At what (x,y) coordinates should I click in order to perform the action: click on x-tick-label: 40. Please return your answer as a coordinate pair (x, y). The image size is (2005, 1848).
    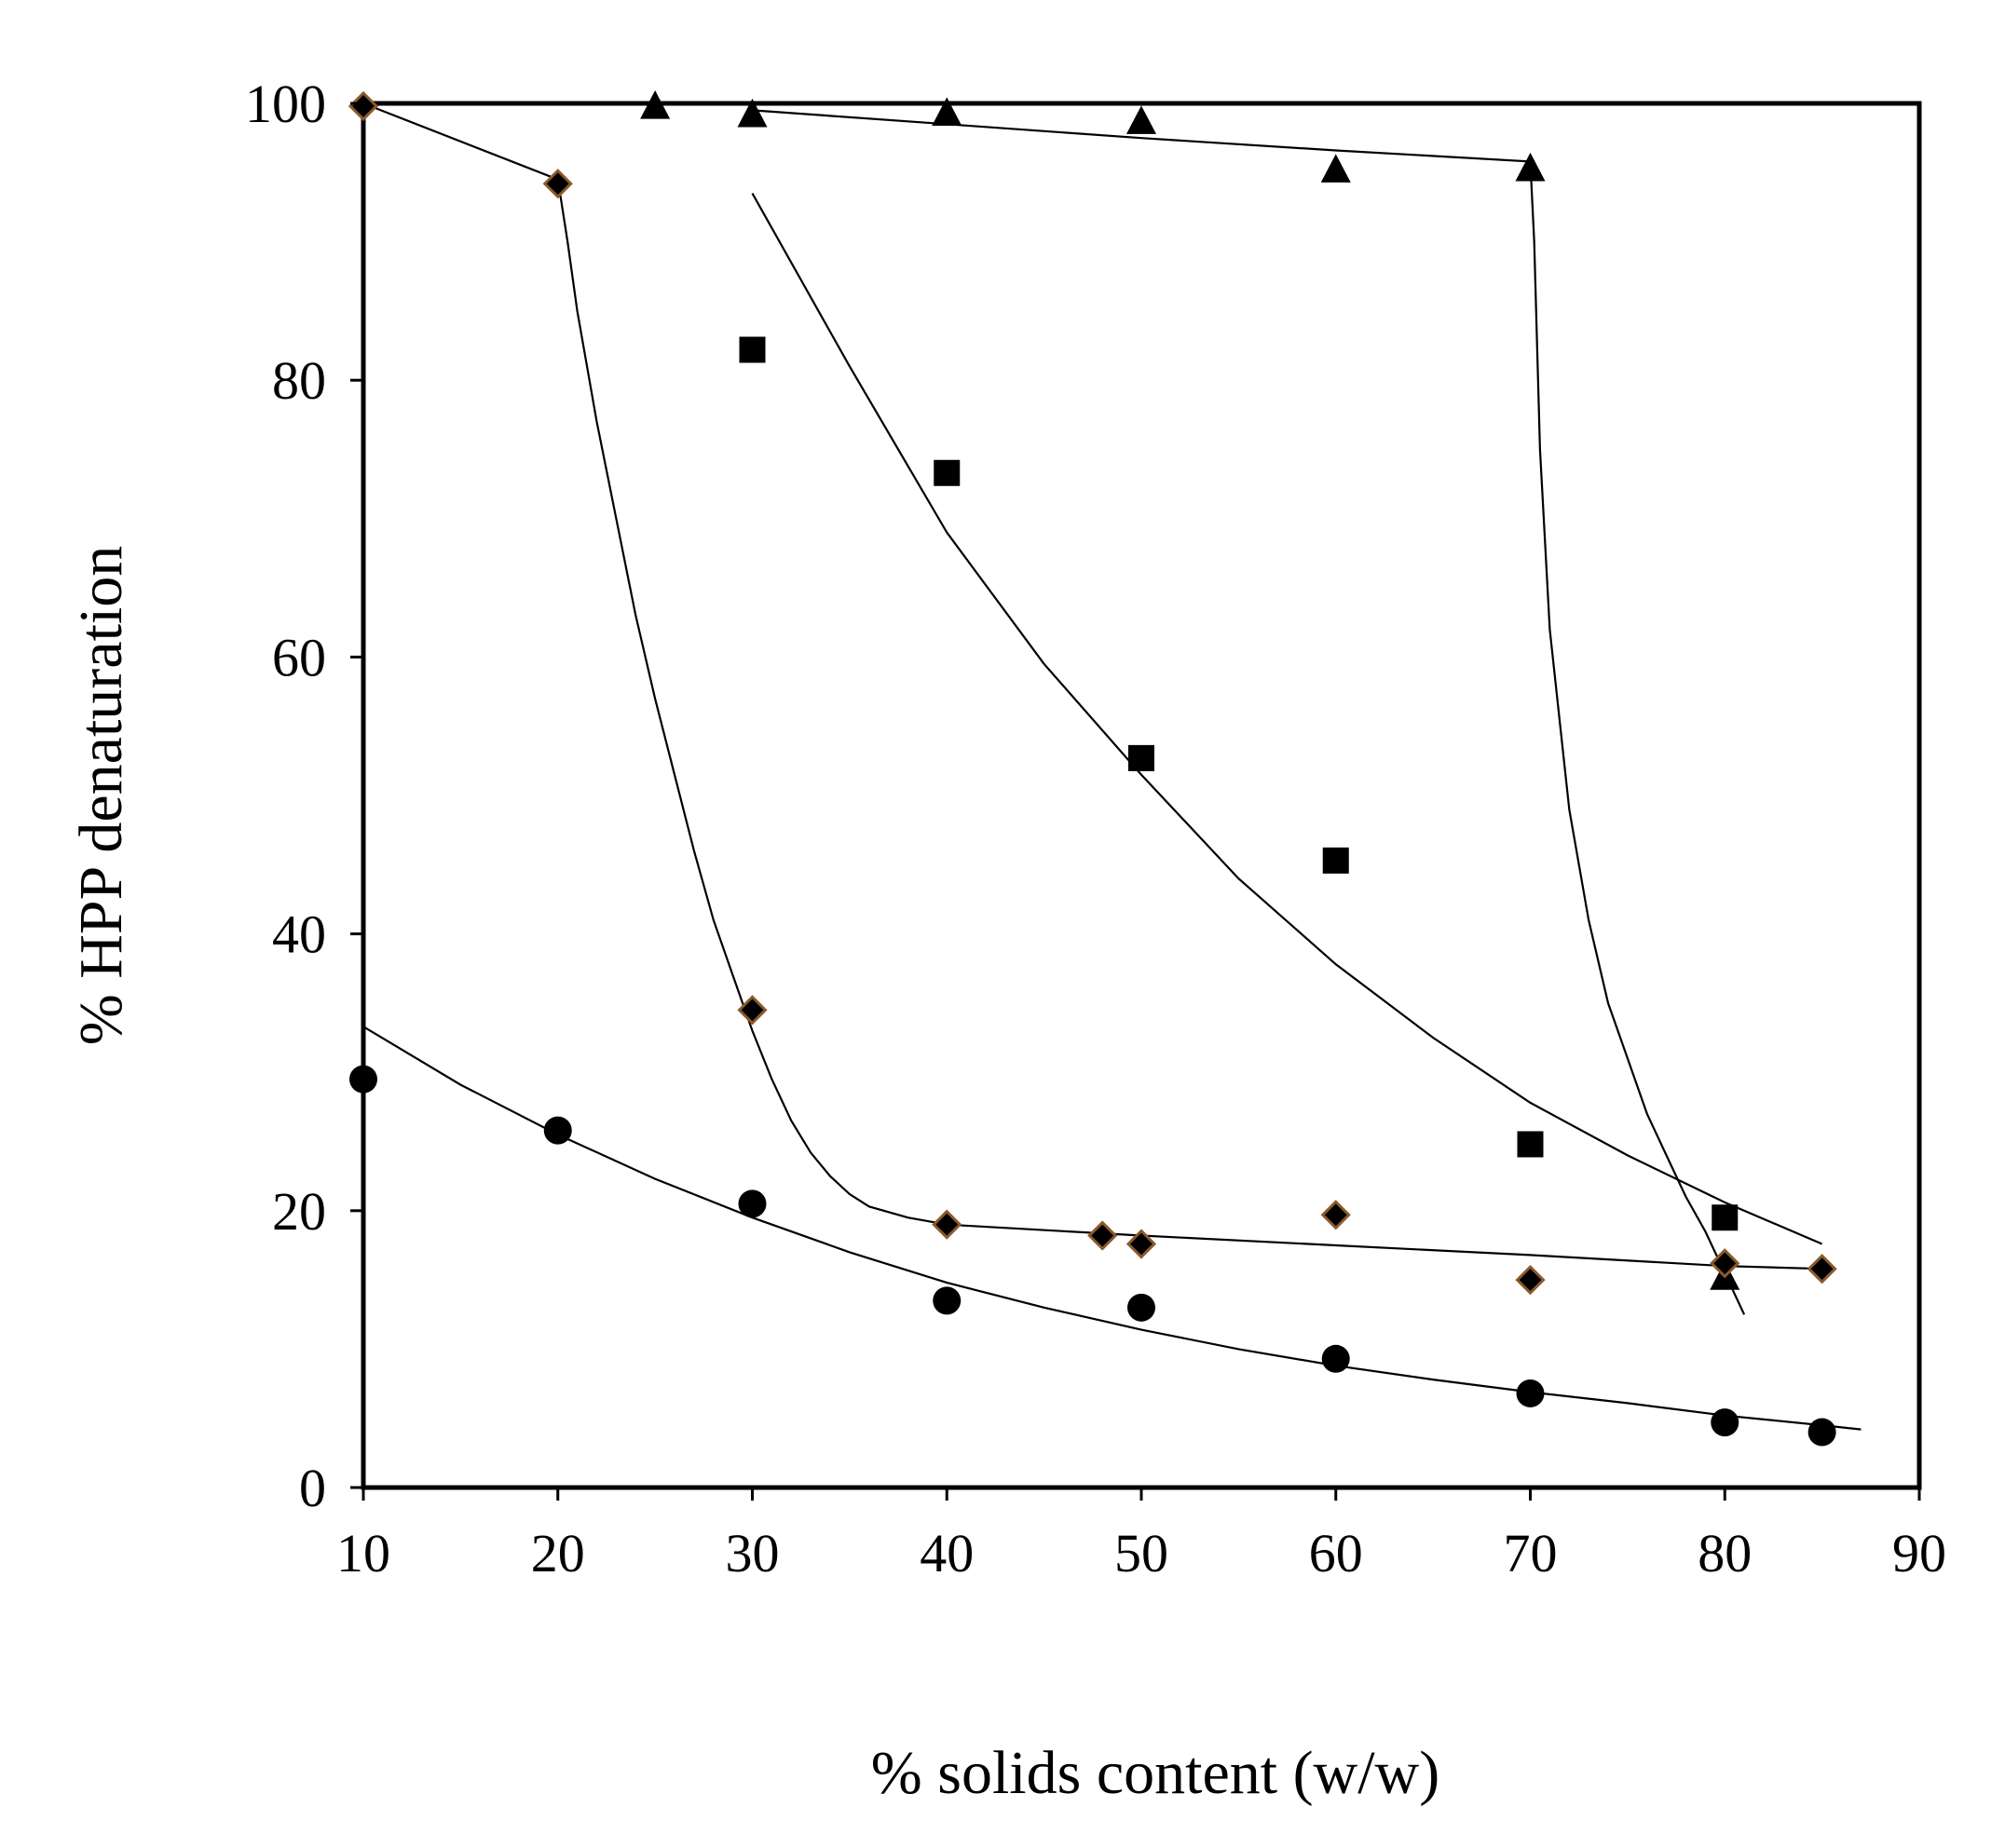
    Looking at the image, I should click on (947, 1553).